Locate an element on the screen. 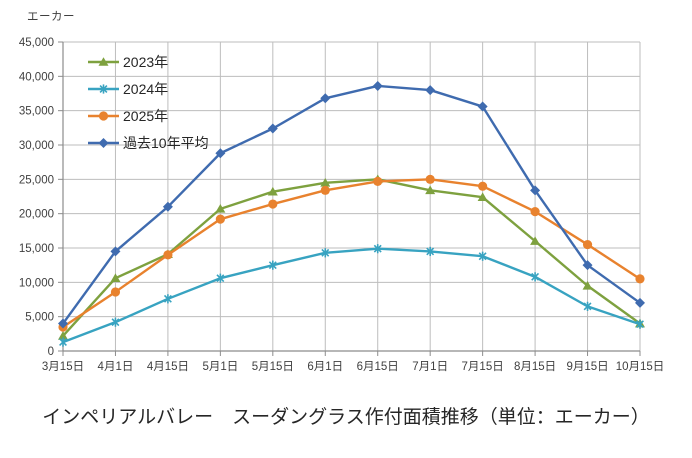 The image size is (692, 458). x-tick-label: 7月15日 is located at coordinates (483, 367).